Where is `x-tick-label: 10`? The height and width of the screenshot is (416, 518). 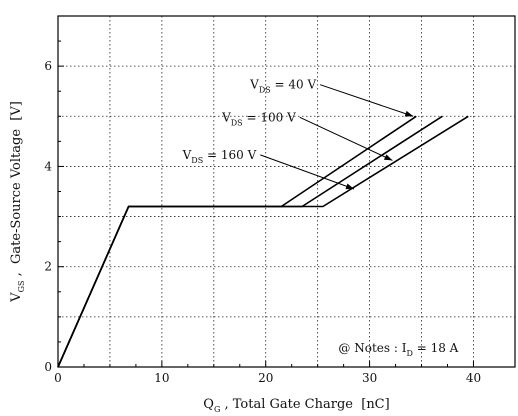 x-tick-label: 10 is located at coordinates (161, 378).